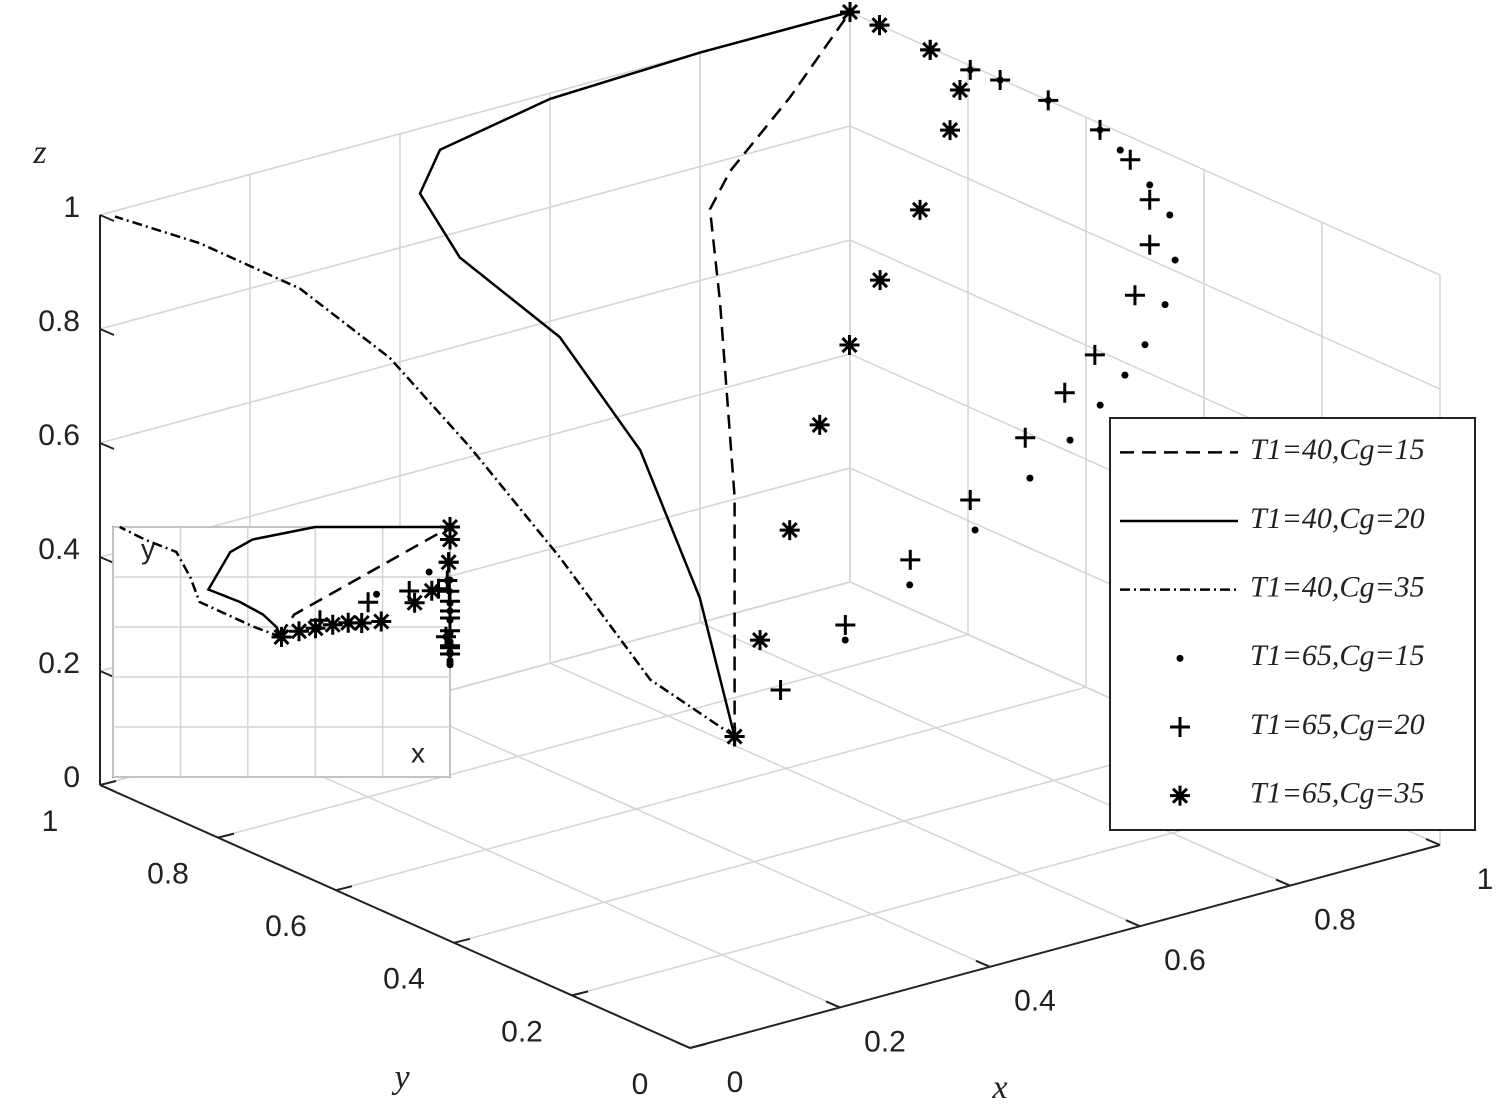 The width and height of the screenshot is (1501, 1112). I want to click on y-tick-label: 0.8, so click(168, 874).